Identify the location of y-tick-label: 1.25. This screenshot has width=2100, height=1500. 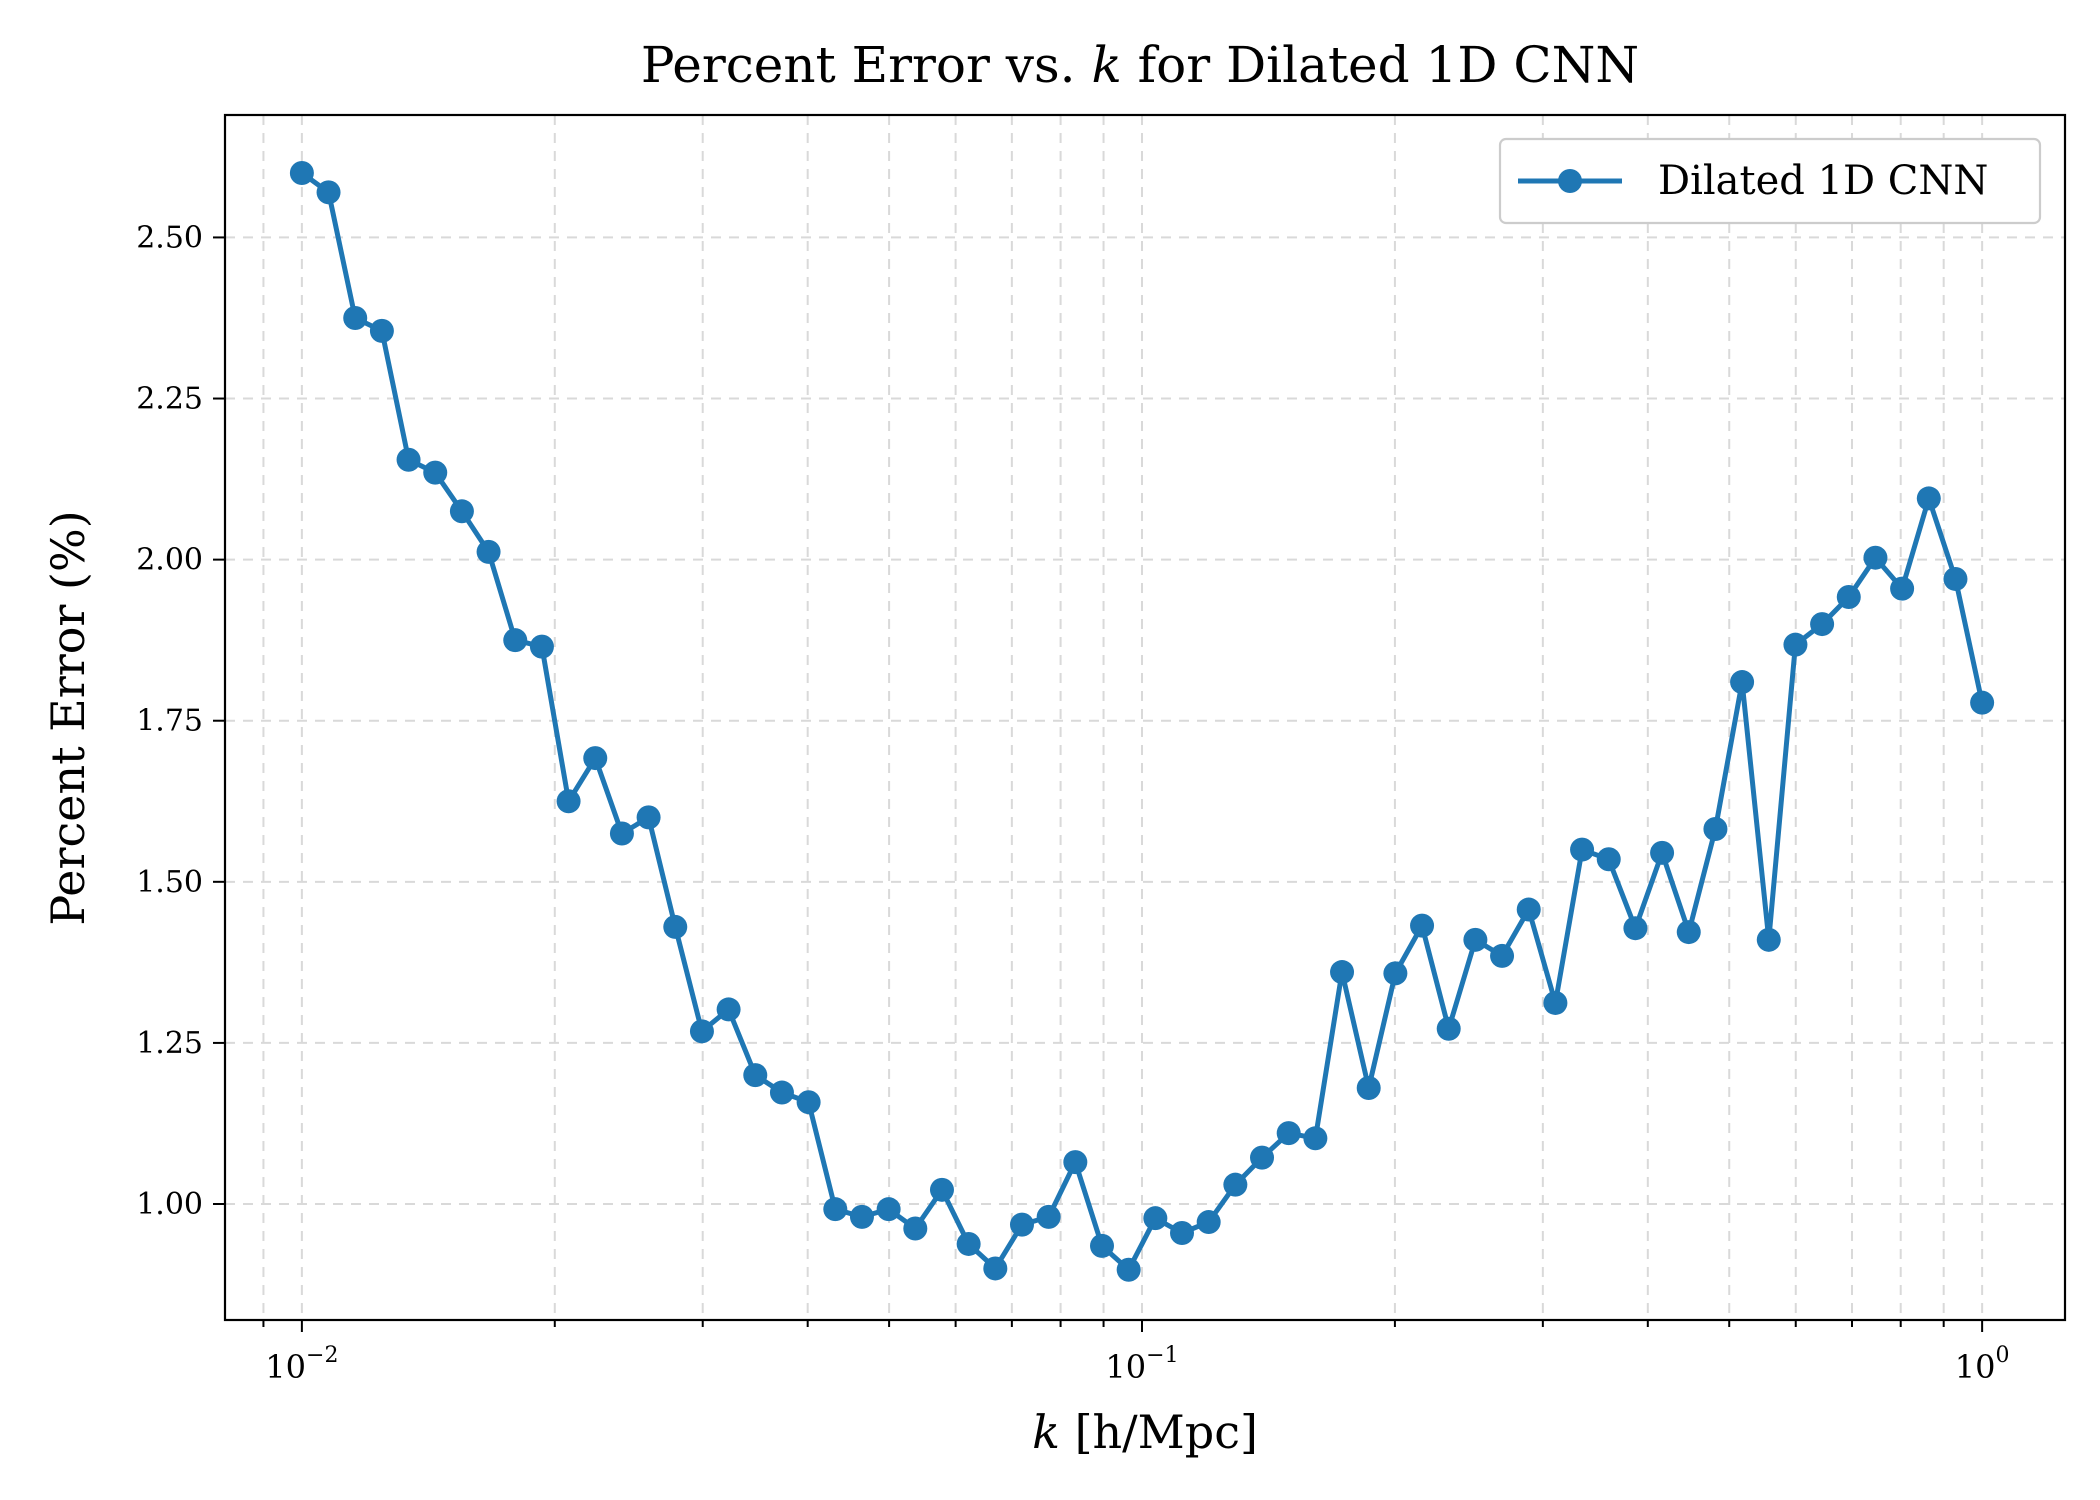
(169, 1043).